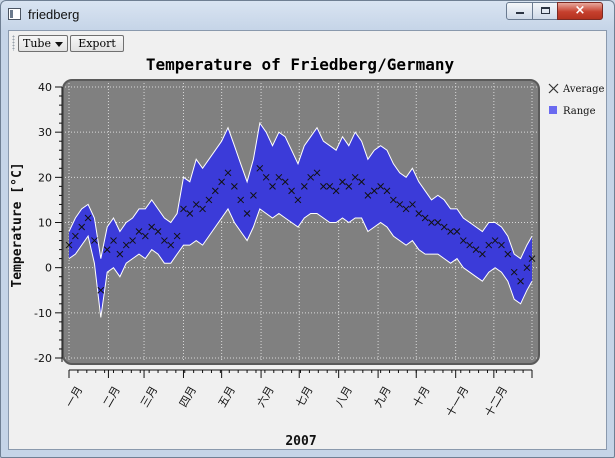 The image size is (615, 458). Describe the element at coordinates (576, 100) in the screenshot. I see `legend: Average Range` at that location.